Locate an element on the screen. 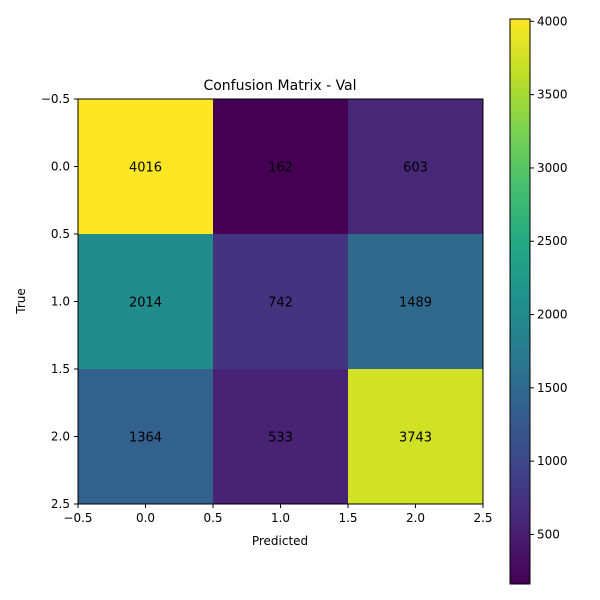  x-tick-label: 1.5 is located at coordinates (347, 518).